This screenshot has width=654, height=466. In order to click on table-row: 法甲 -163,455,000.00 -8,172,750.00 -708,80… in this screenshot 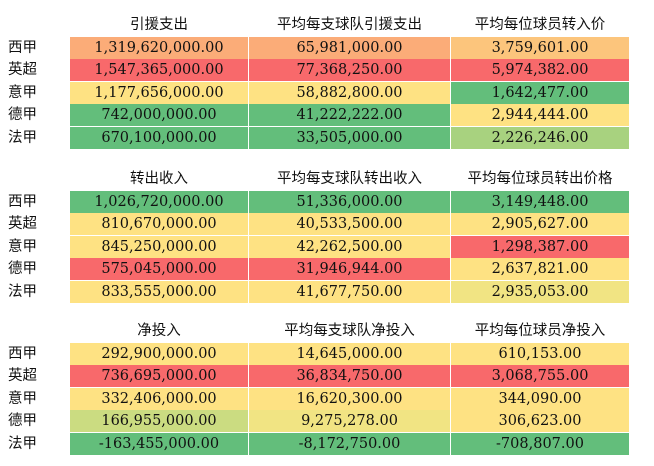, I will do `click(327, 444)`.